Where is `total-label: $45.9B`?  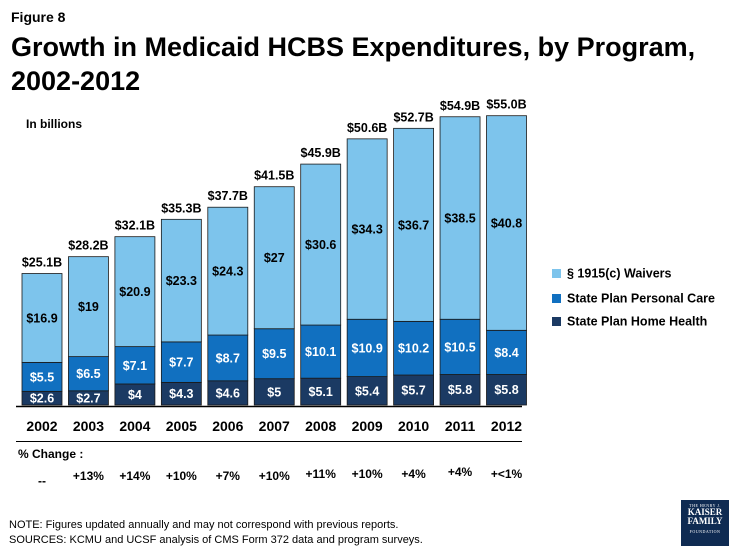 total-label: $45.9B is located at coordinates (321, 153).